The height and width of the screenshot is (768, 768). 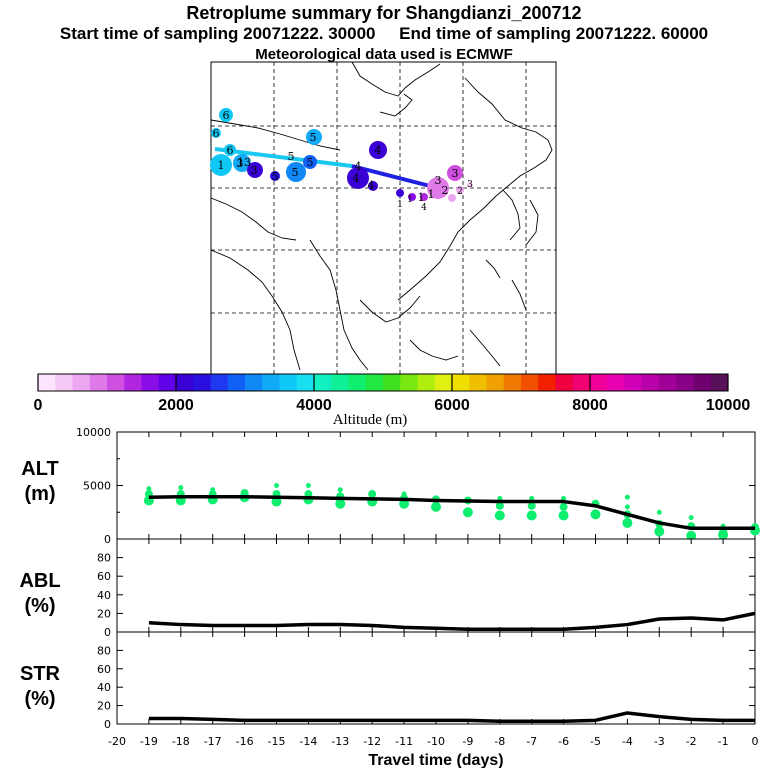 What do you see at coordinates (104, 595) in the screenshot?
I see `y-tick-label: 40` at bounding box center [104, 595].